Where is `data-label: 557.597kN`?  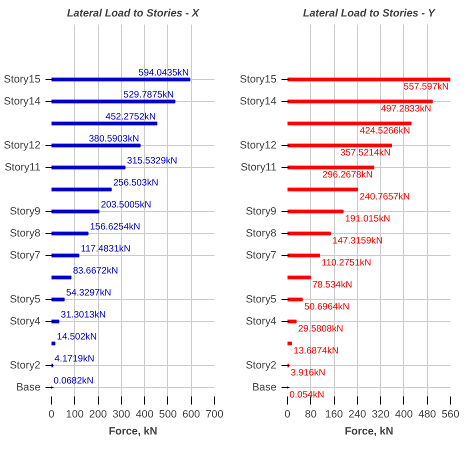 data-label: 557.597kN is located at coordinates (426, 87).